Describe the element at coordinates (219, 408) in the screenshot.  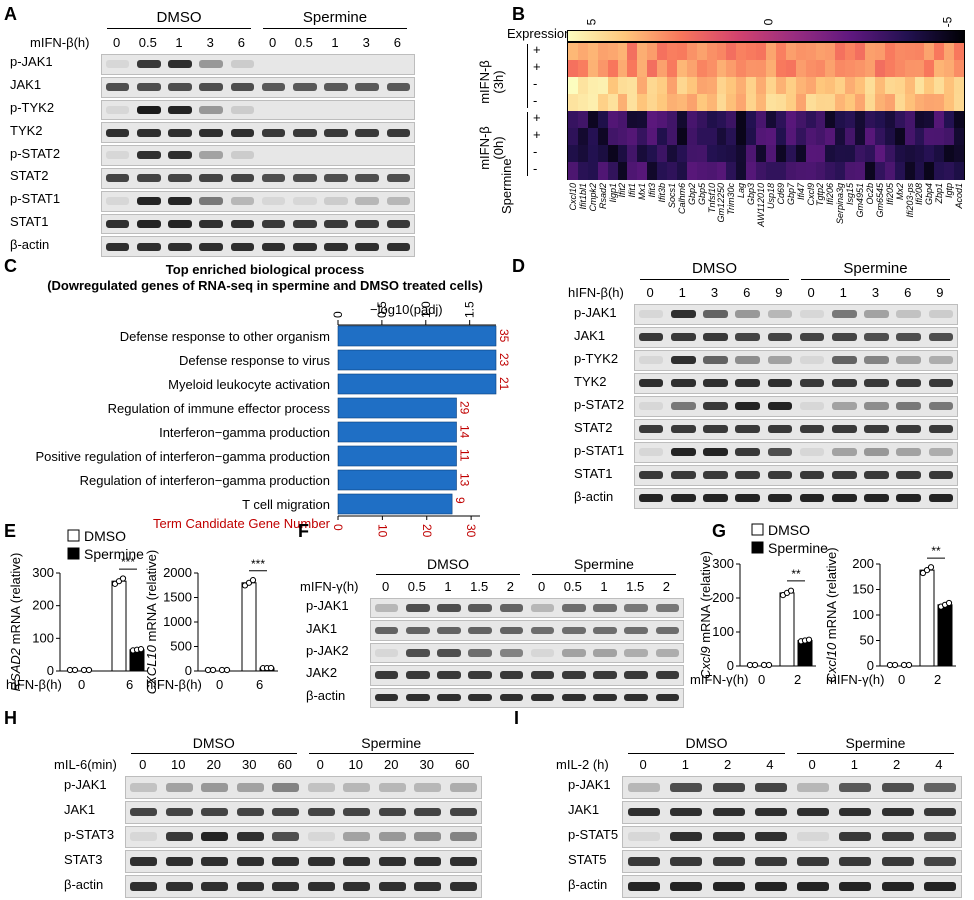
I see `category-label: Regulation of immune effector process` at that location.